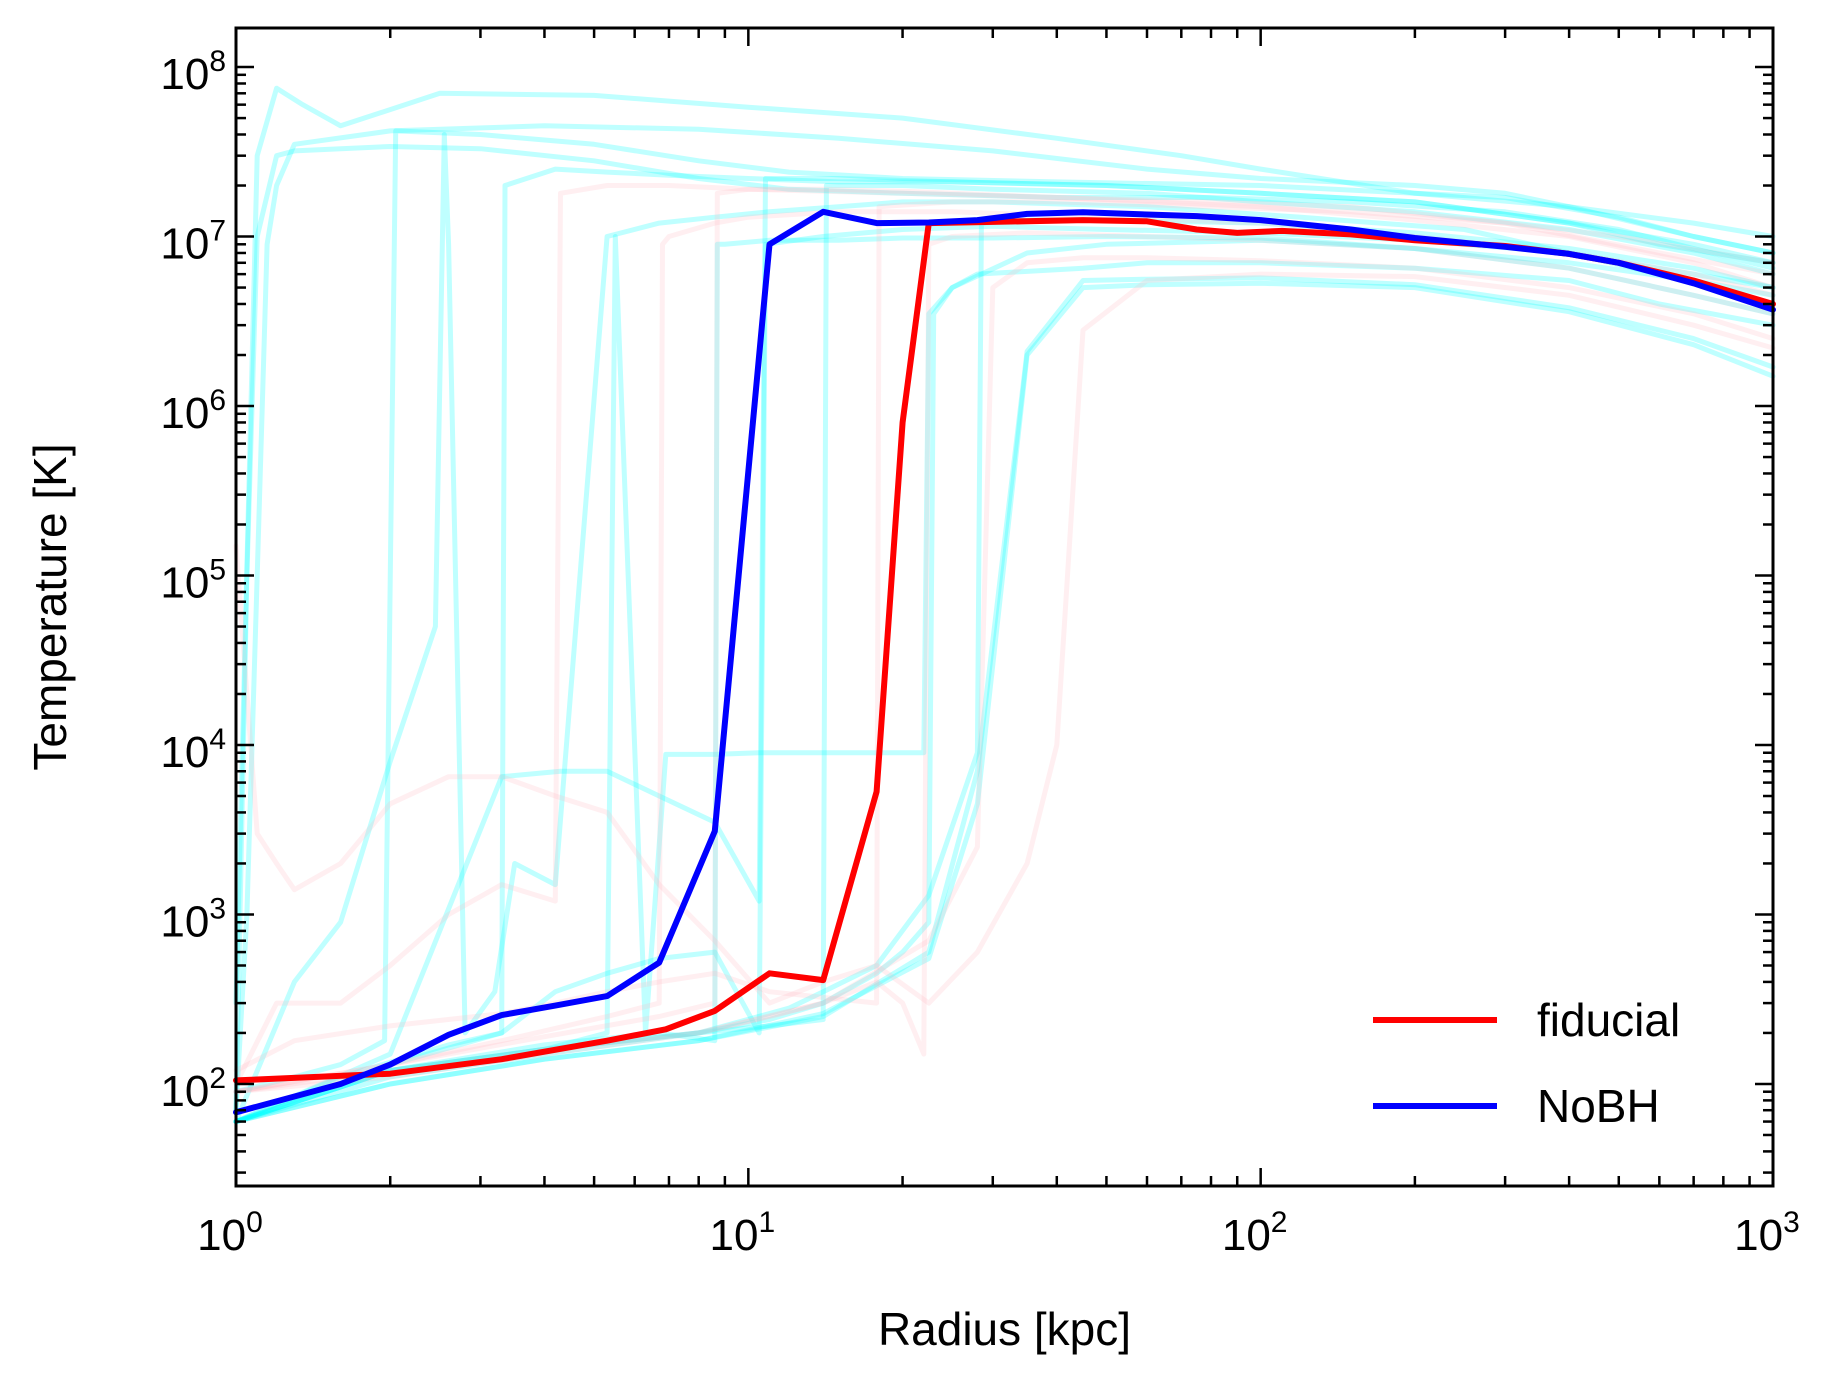 This screenshot has width=1842, height=1391. What do you see at coordinates (50, 606) in the screenshot?
I see `y-axis-title: Temperature [K]` at bounding box center [50, 606].